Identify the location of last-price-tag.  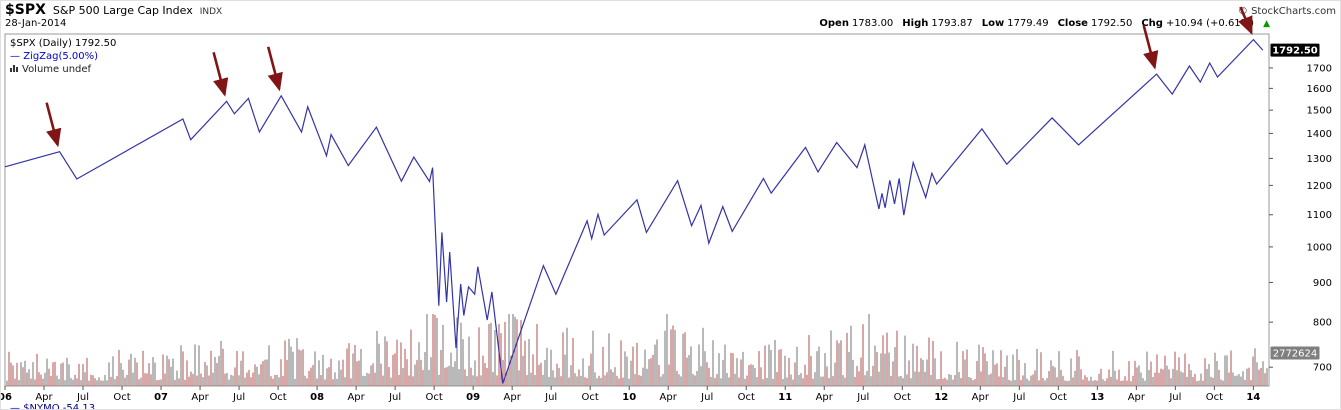
(1295, 50).